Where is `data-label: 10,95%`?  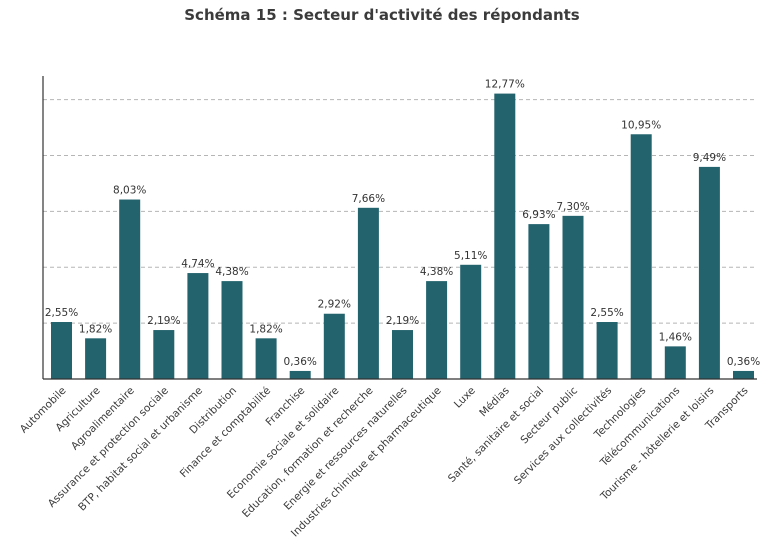 data-label: 10,95% is located at coordinates (641, 125).